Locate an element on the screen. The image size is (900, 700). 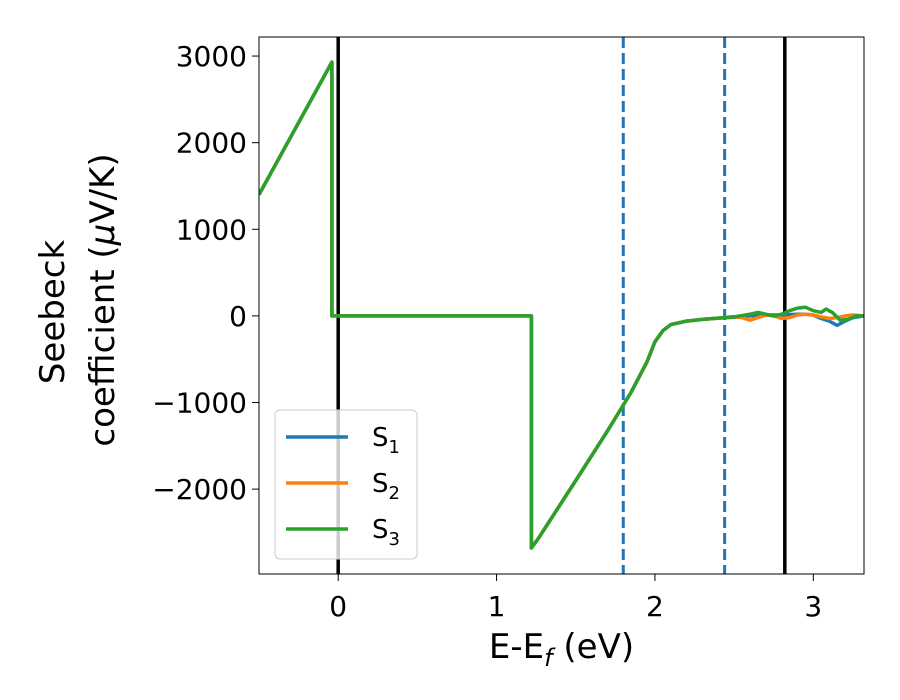
y-axis-label-coefficient: coefficient ( is located at coordinates (103, 345).